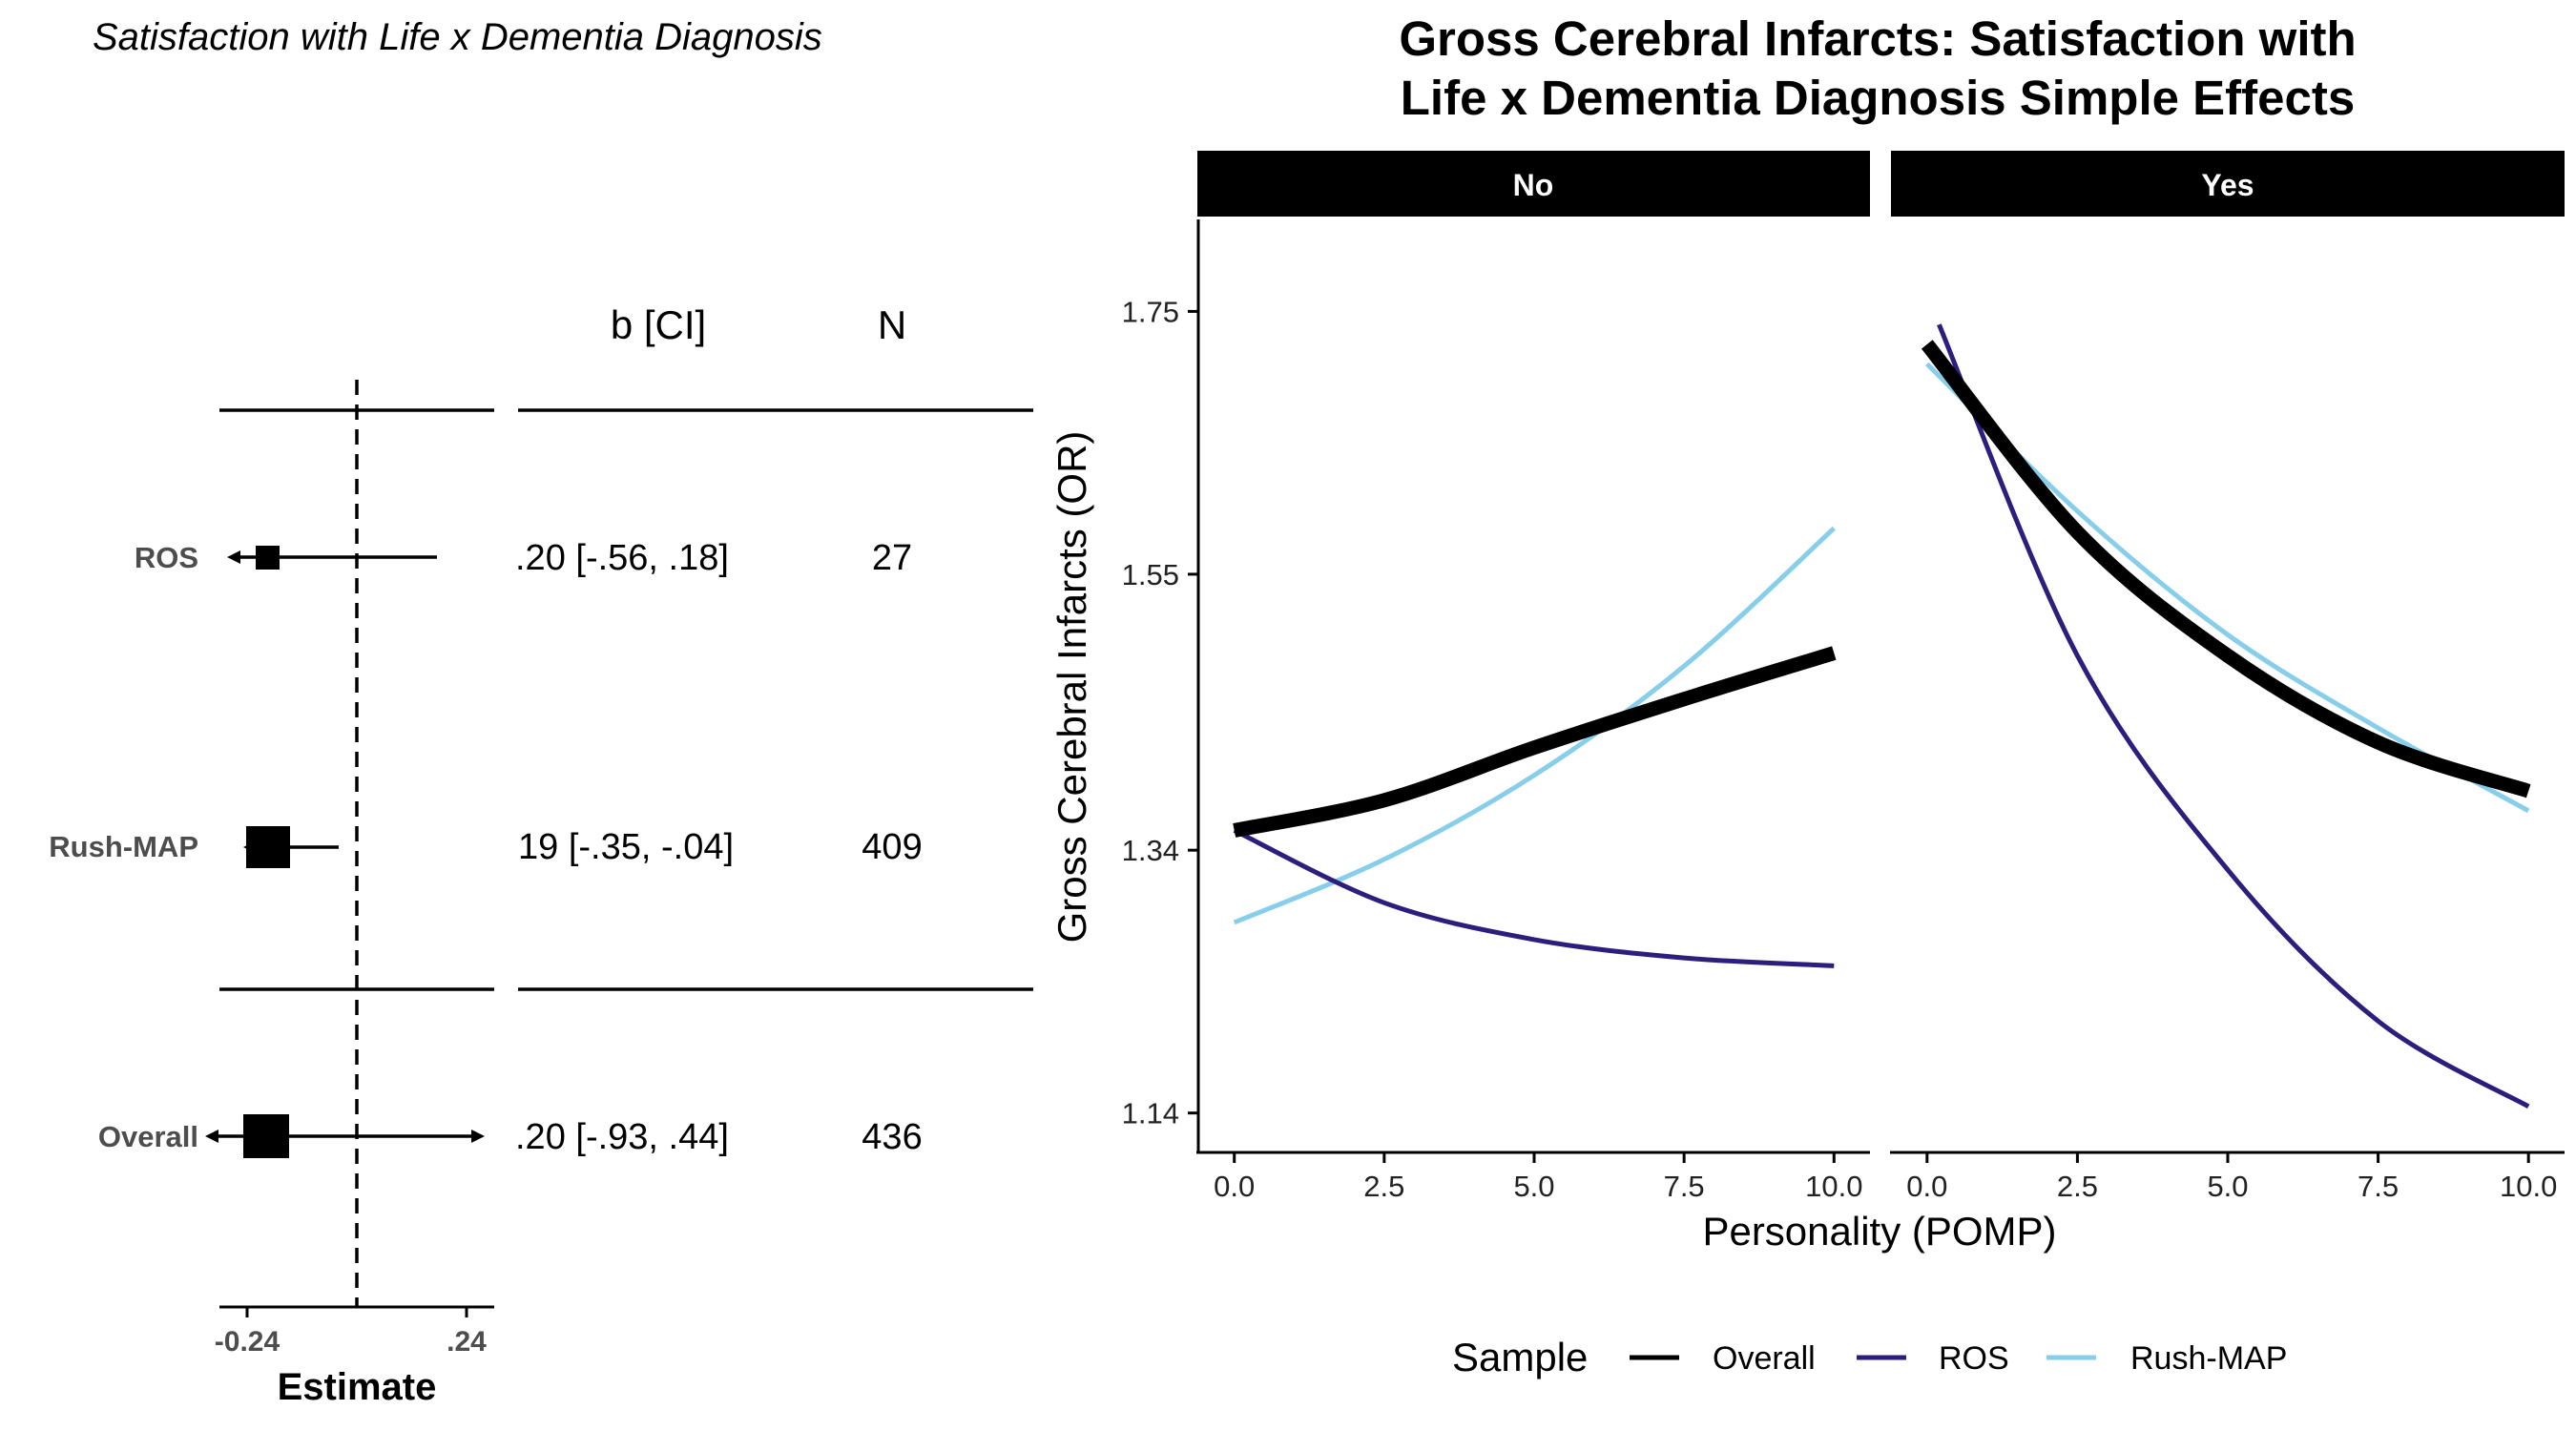 This screenshot has width=2576, height=1431. Describe the element at coordinates (247, 1342) in the screenshot. I see `forest-x-tick-label: -0.24` at that location.